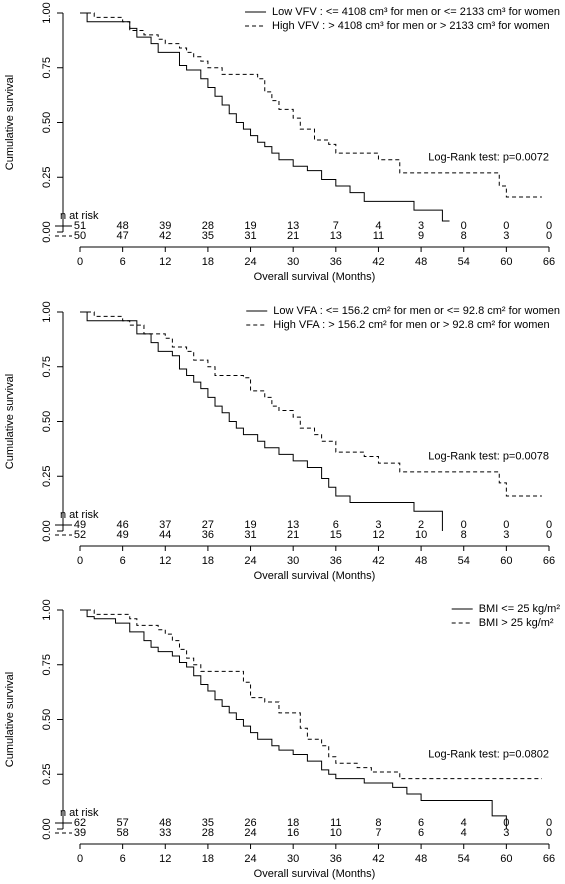 The height and width of the screenshot is (884, 565). I want to click on risk-count: 47, so click(123, 236).